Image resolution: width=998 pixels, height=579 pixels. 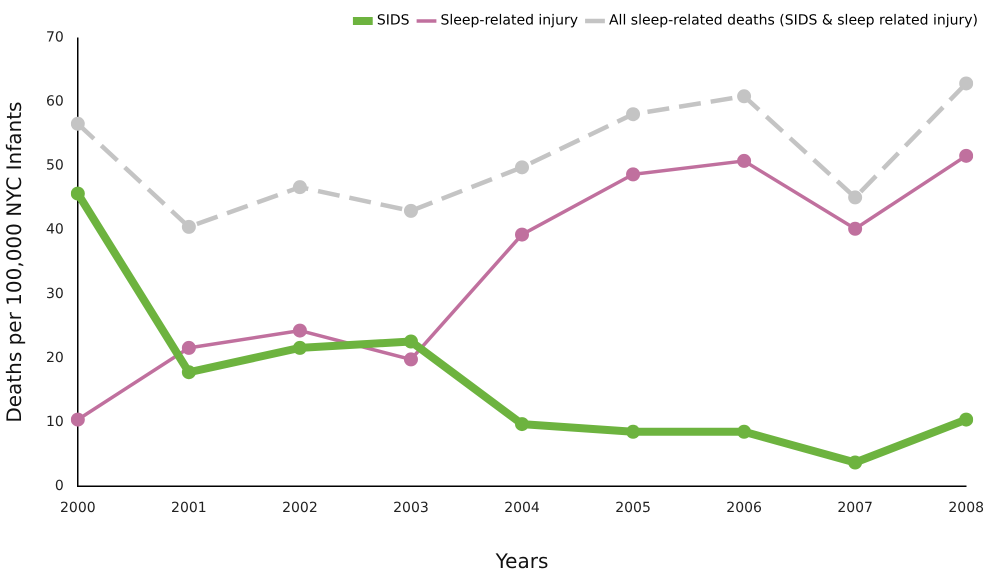 I want to click on x-tick-label: 2000, so click(x=78, y=508).